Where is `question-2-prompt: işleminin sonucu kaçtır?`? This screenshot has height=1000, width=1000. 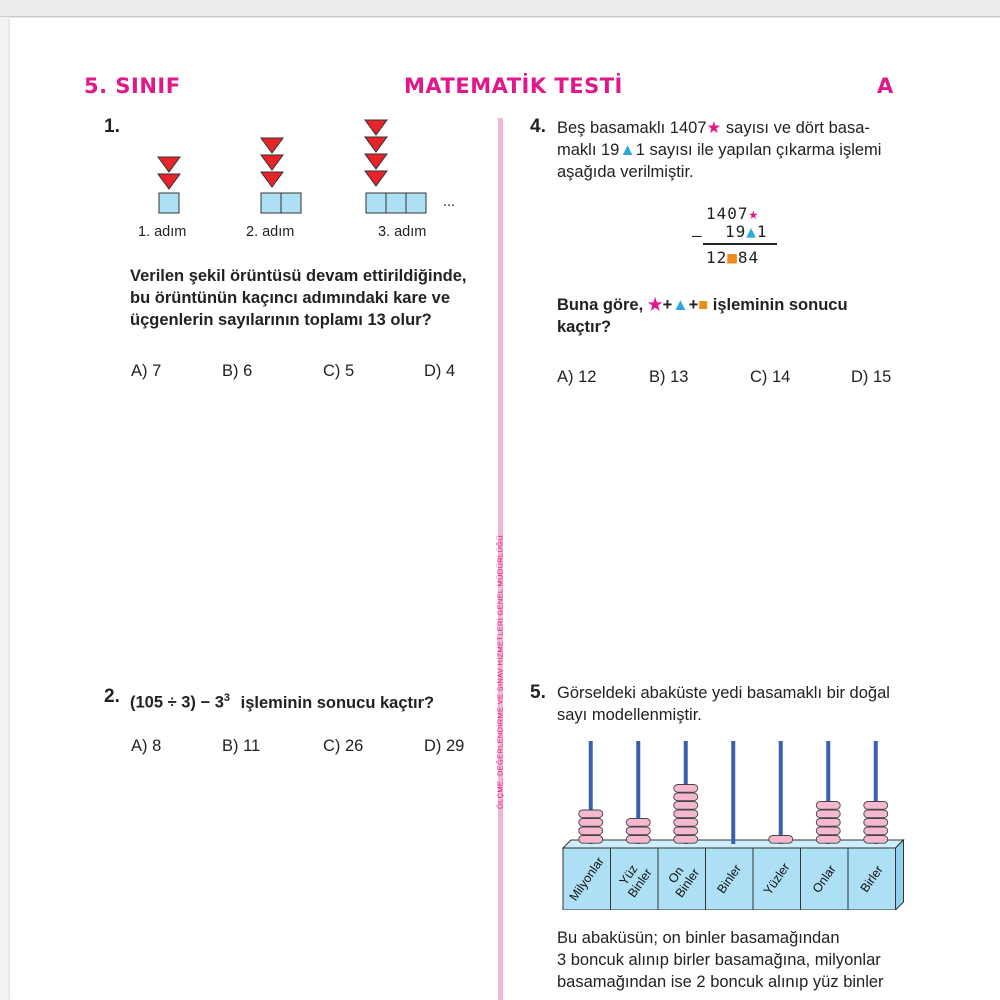 question-2-prompt: işleminin sonucu kaçtır? is located at coordinates (337, 702).